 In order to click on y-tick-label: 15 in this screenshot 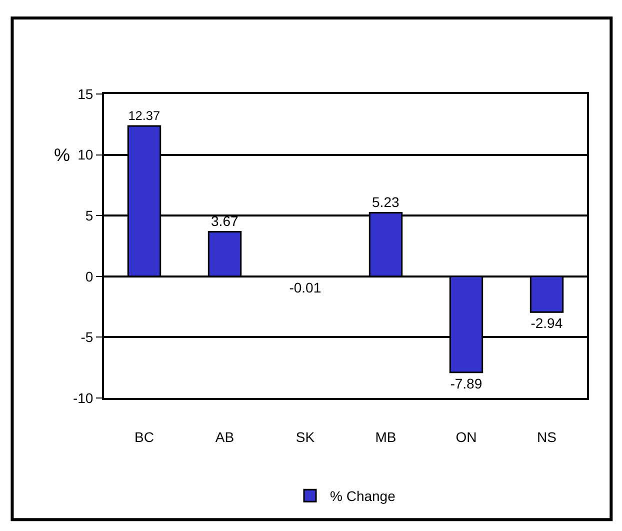, I will do `click(86, 94)`.